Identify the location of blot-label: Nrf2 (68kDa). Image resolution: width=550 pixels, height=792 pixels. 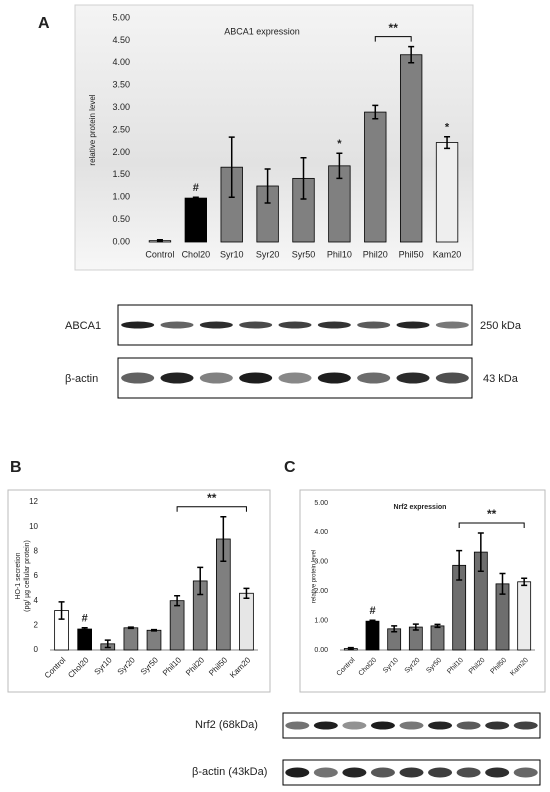
(226, 725).